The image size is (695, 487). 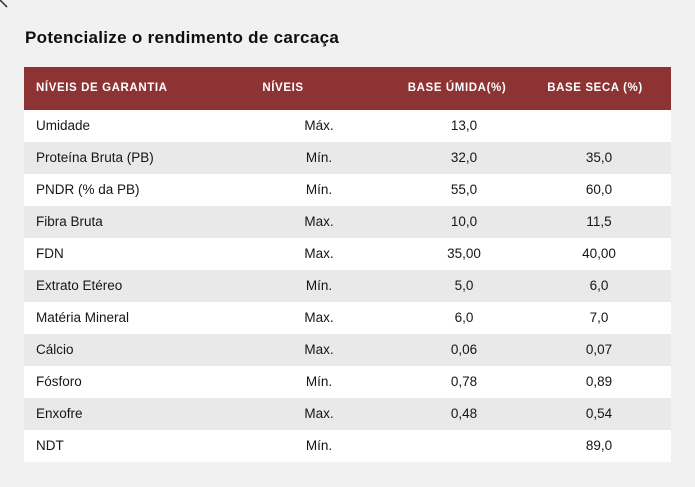 I want to click on table-row: NDT Mín. 89,0, so click(x=347, y=446).